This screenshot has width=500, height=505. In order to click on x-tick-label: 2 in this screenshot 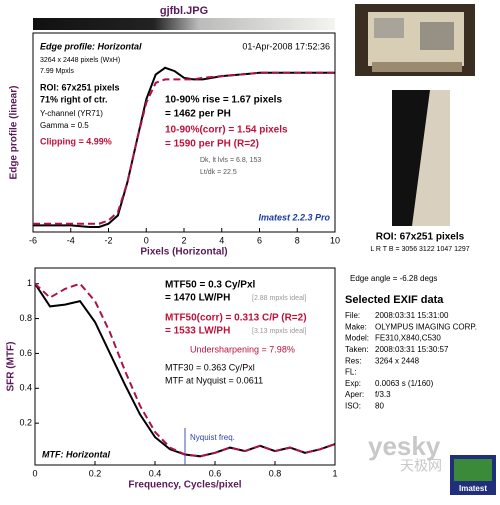, I will do `click(183, 240)`.